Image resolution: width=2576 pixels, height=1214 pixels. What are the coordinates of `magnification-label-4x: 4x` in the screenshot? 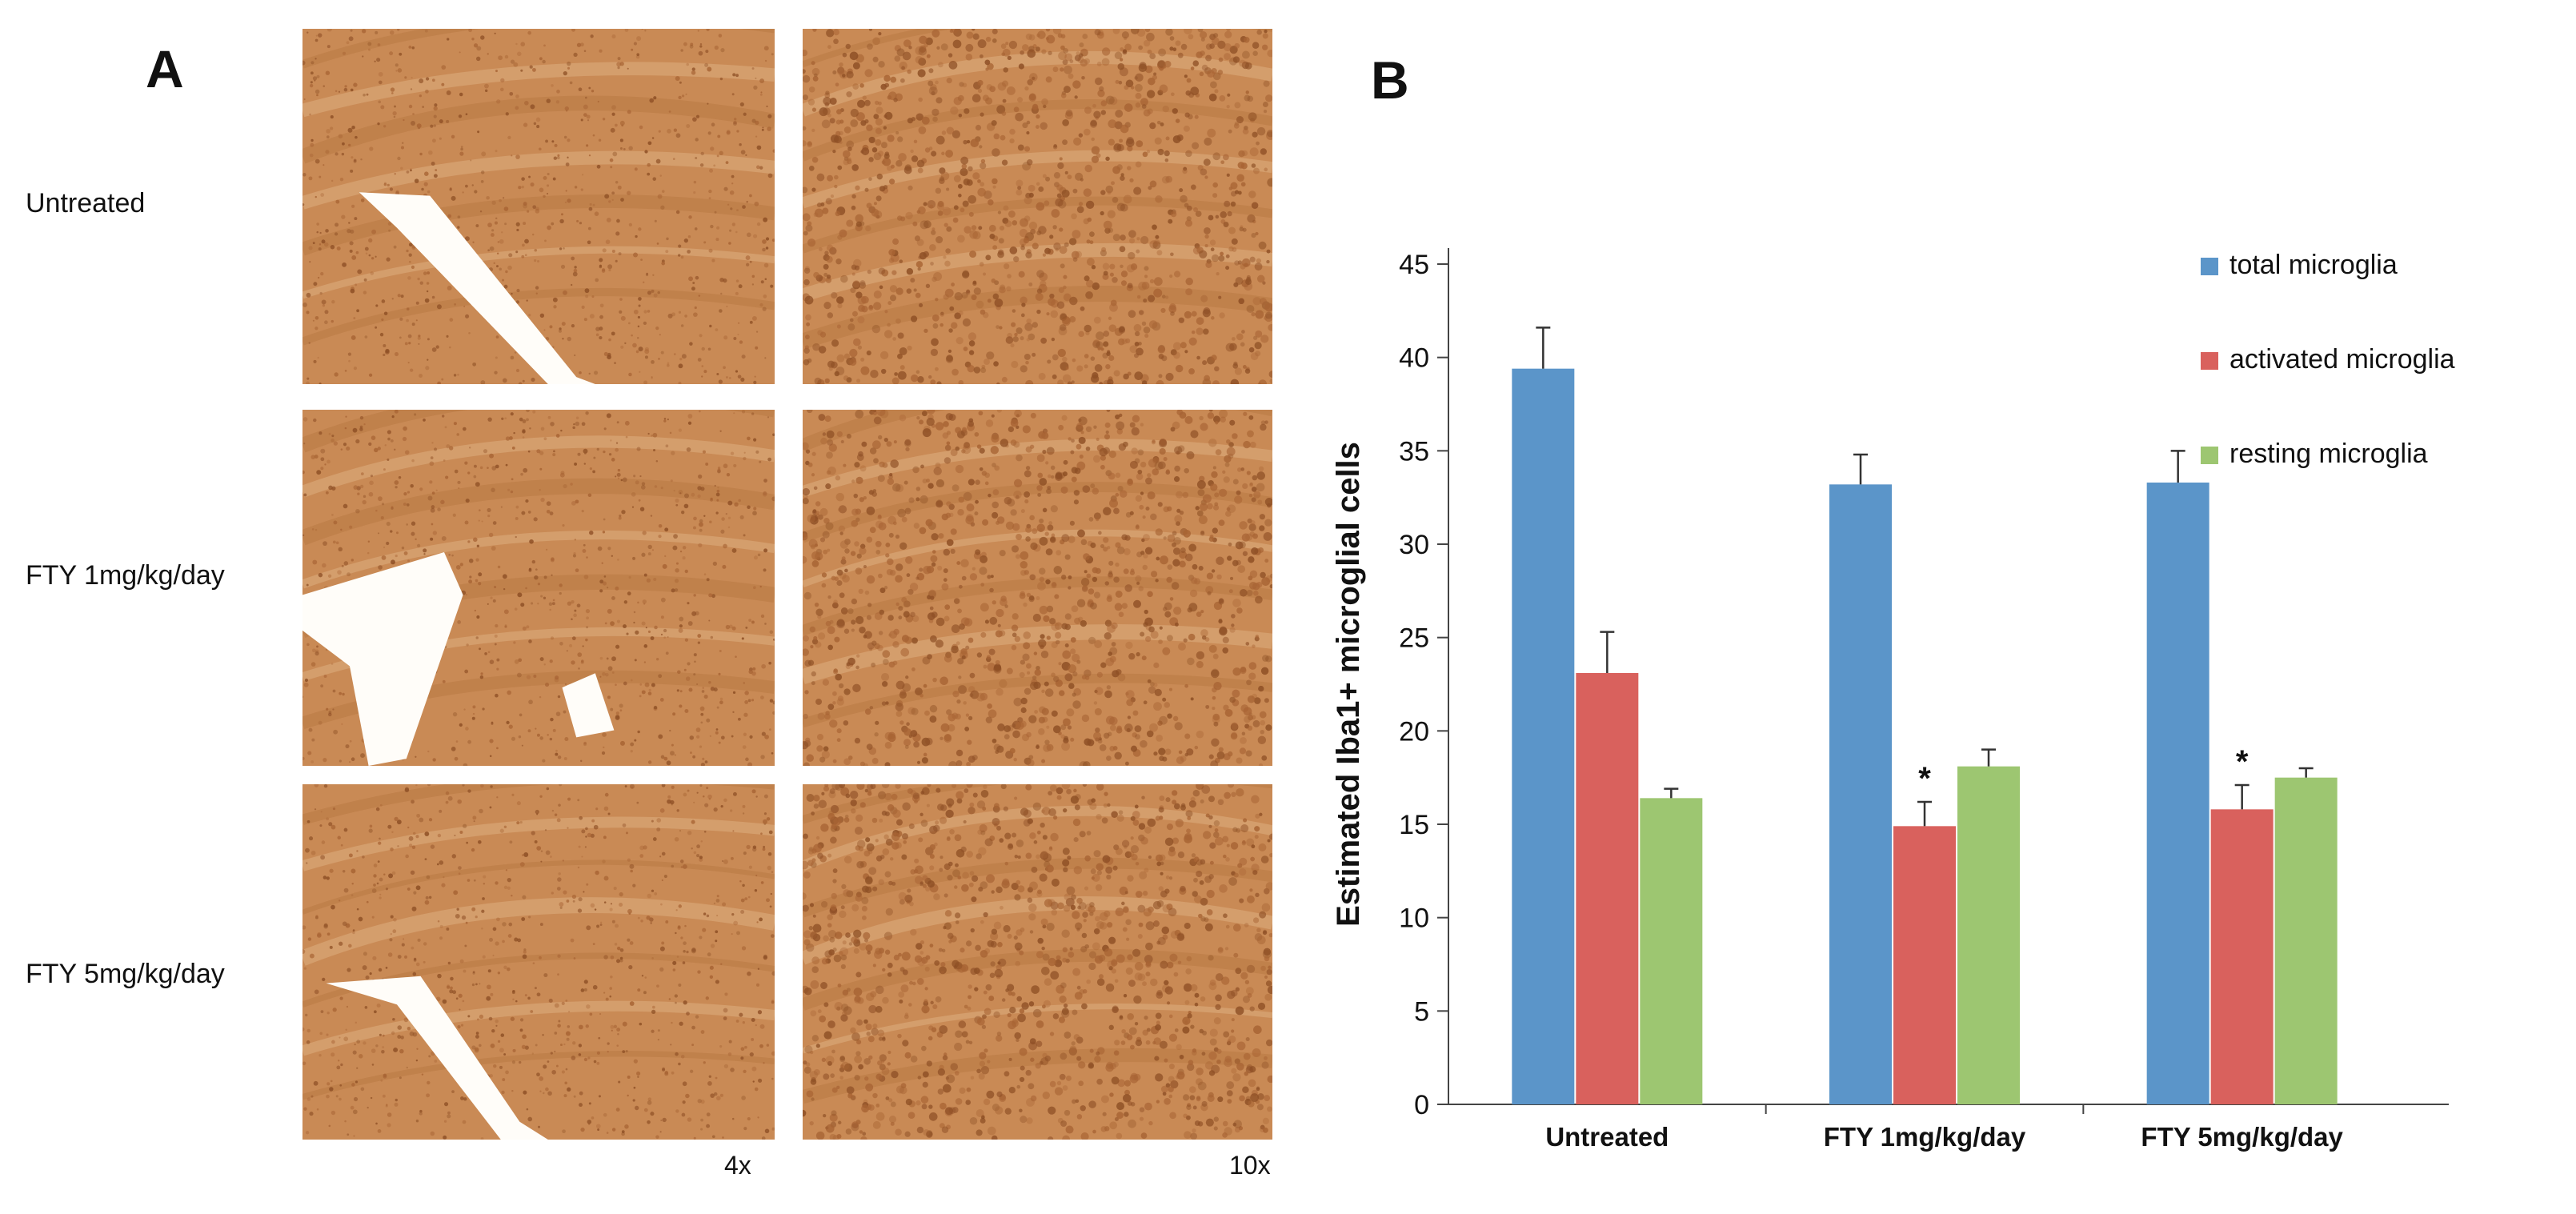 It's located at (737, 1165).